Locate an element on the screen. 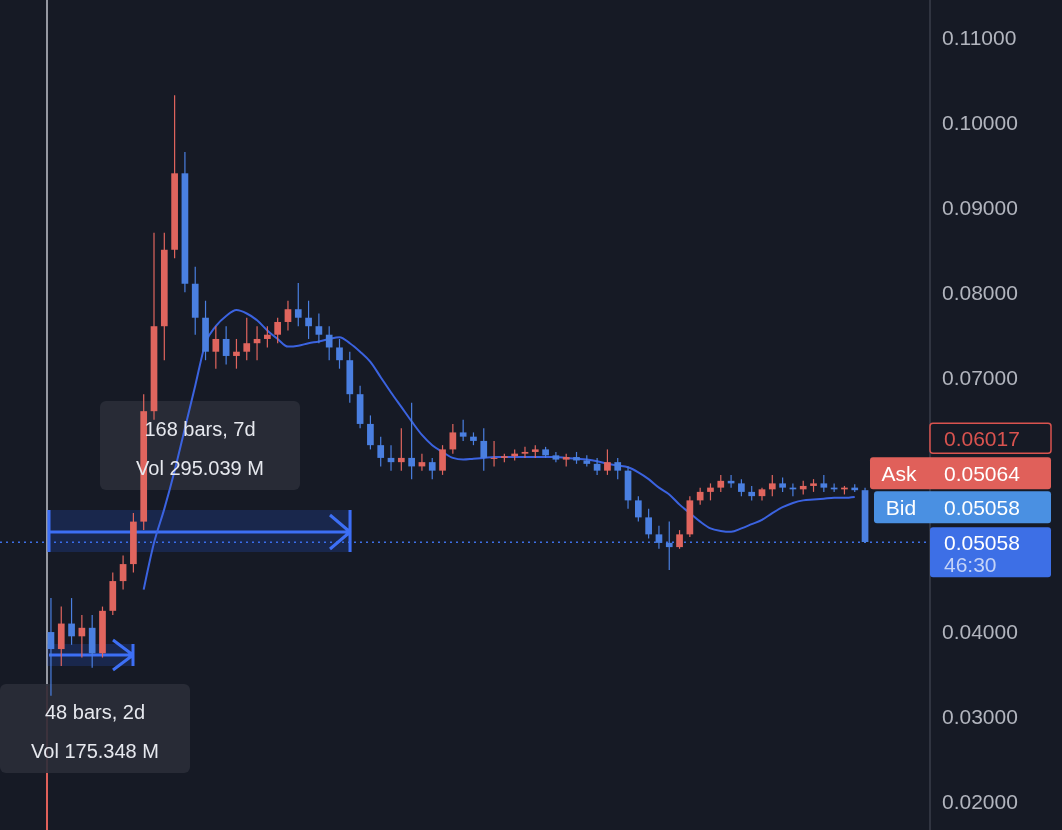  text: 0.06017 is located at coordinates (982, 438).